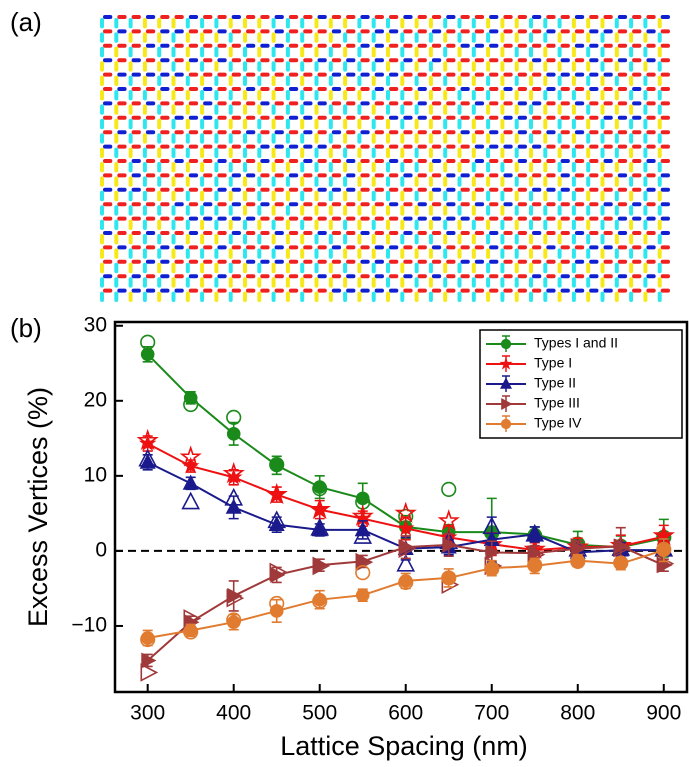 The width and height of the screenshot is (689, 767). Describe the element at coordinates (577, 713) in the screenshot. I see `x-tick-label: 800` at that location.